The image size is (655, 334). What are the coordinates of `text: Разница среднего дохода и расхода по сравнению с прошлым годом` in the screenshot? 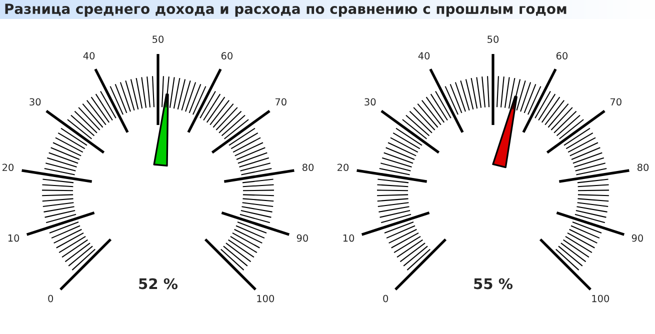 It's located at (285, 10).